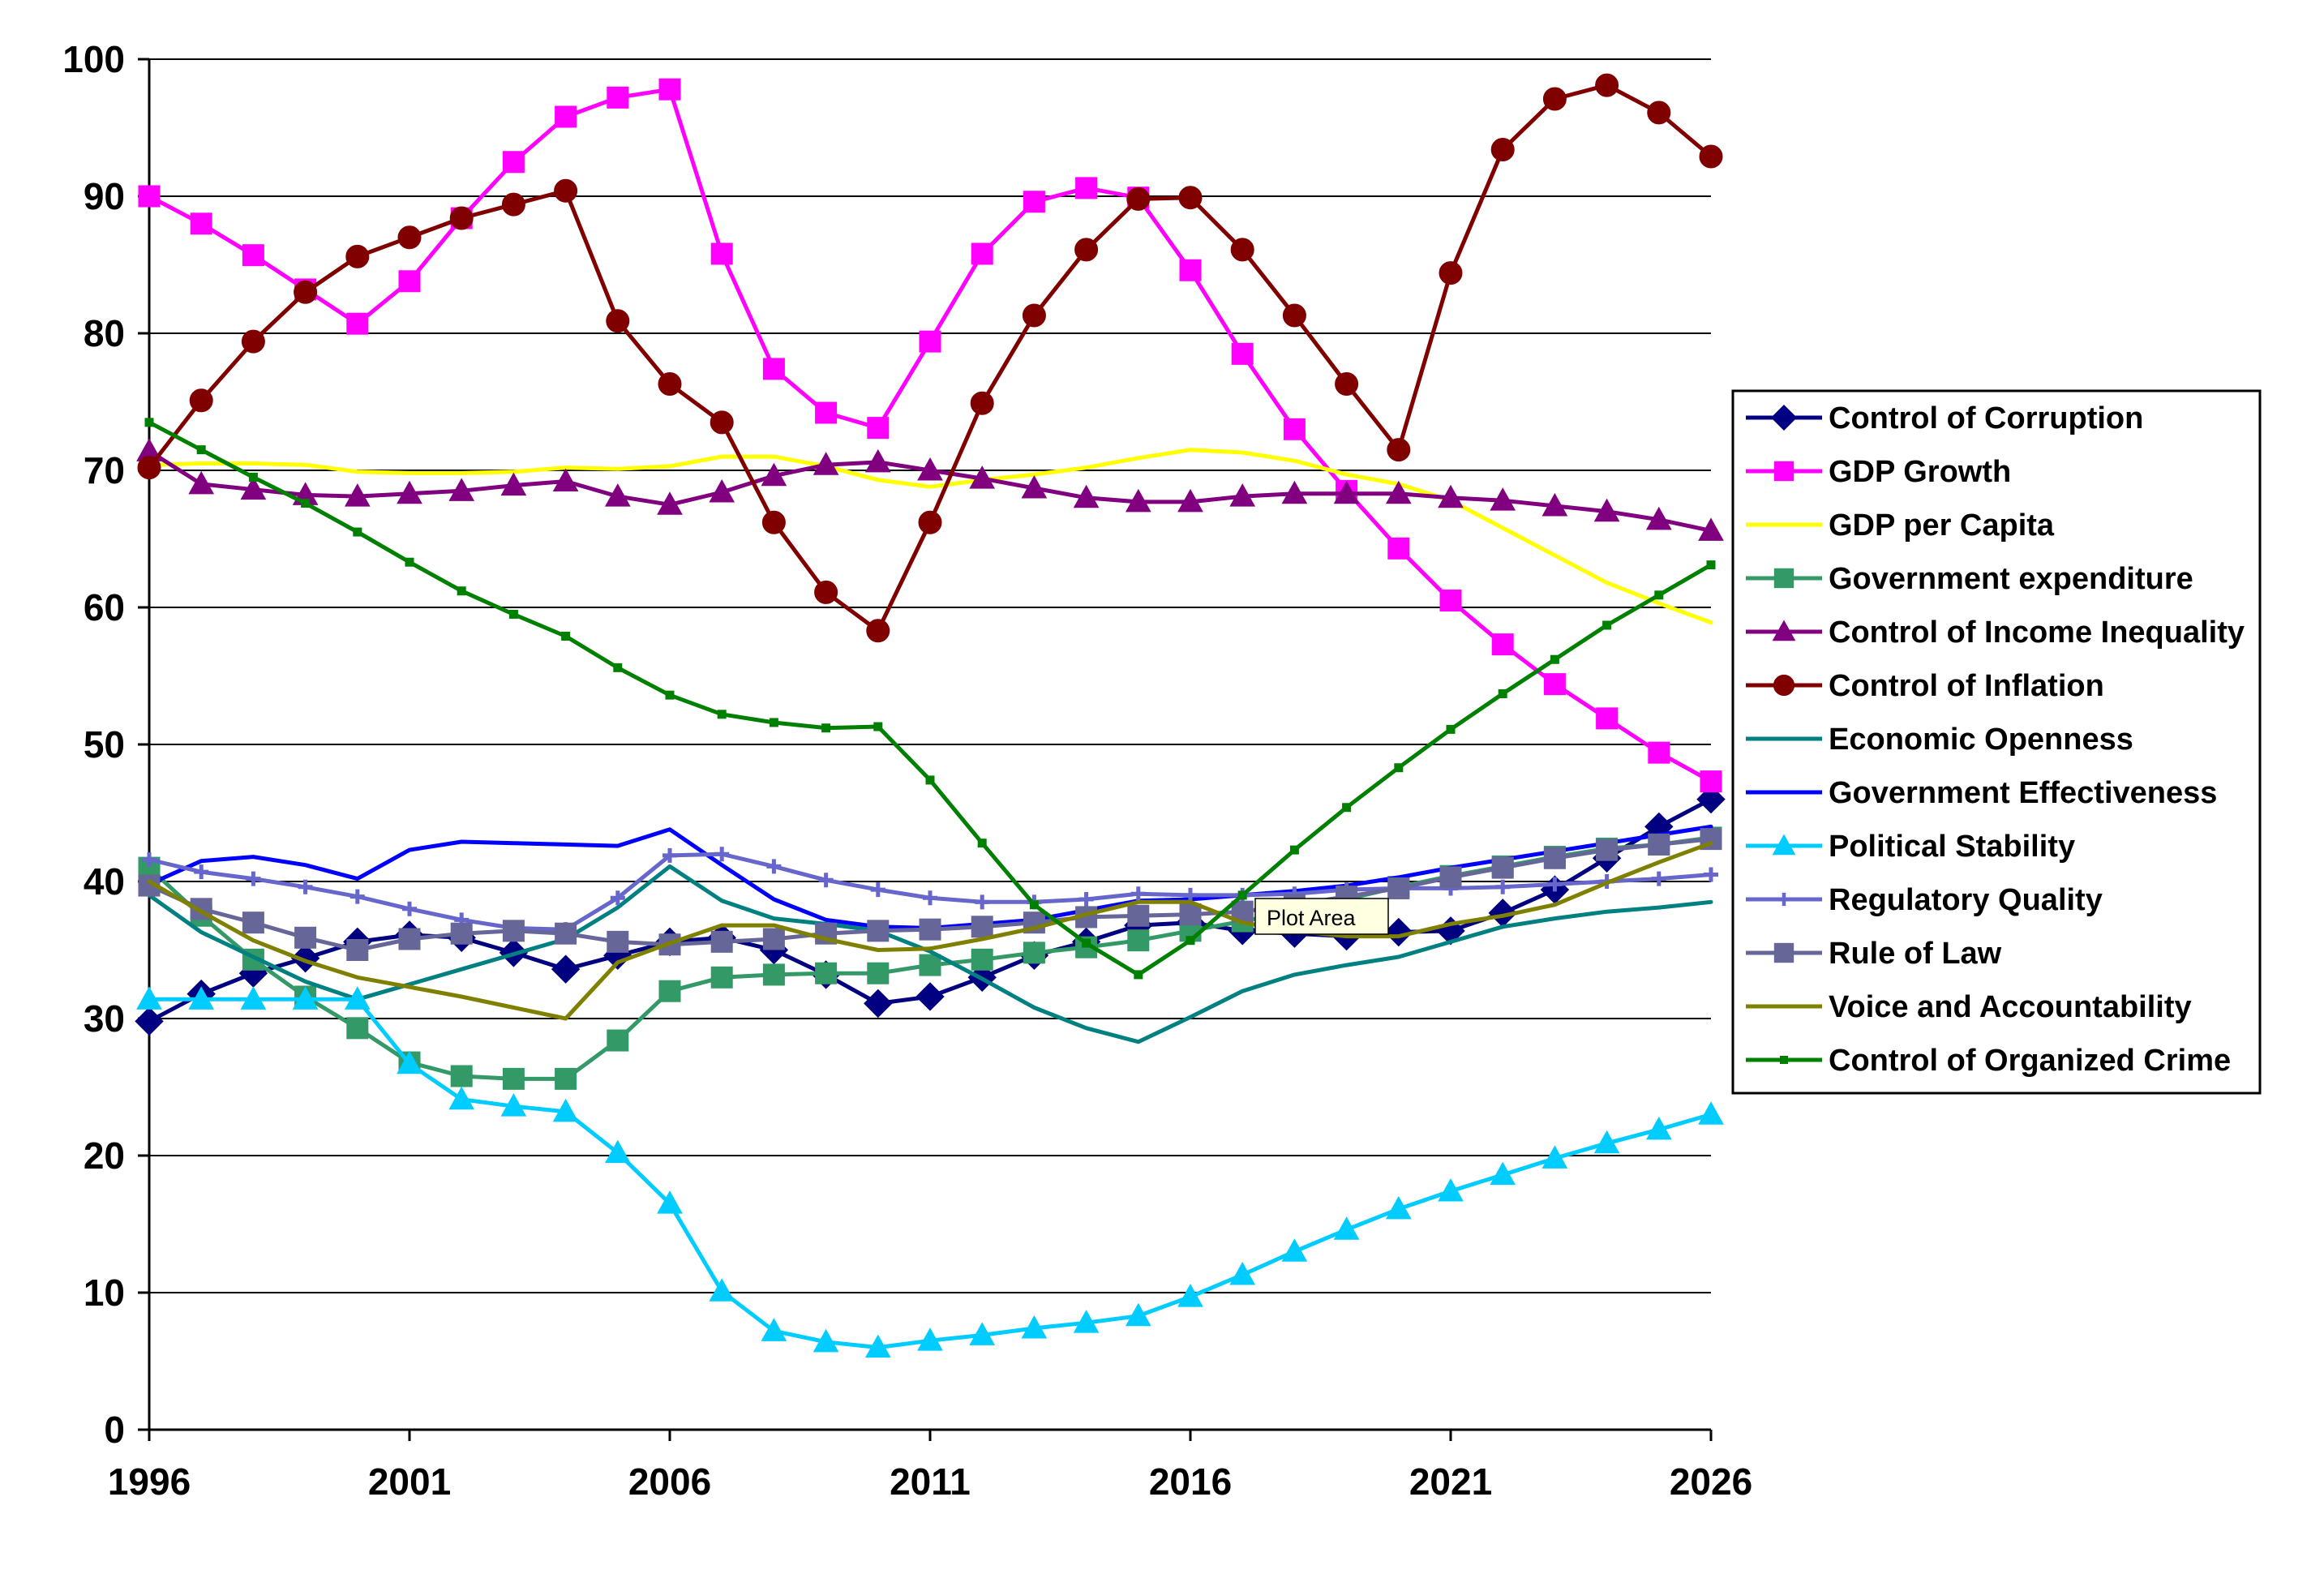 The image size is (2324, 1587). I want to click on legend-label: Economic Openness, so click(1981, 740).